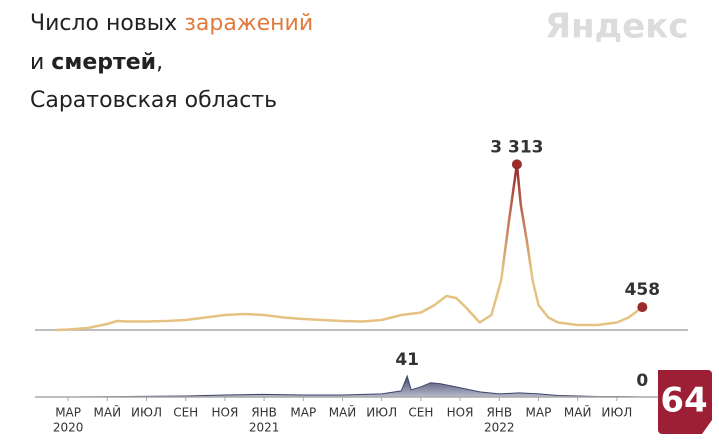  Describe the element at coordinates (407, 360) in the screenshot. I see `value-label: 41` at that location.